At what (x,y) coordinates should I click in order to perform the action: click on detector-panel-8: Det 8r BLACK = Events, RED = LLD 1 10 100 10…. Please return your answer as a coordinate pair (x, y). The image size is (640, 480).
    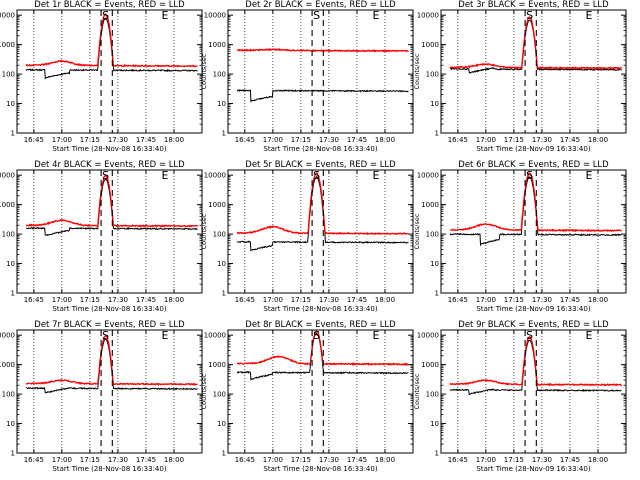
    Looking at the image, I should click on (307, 396).